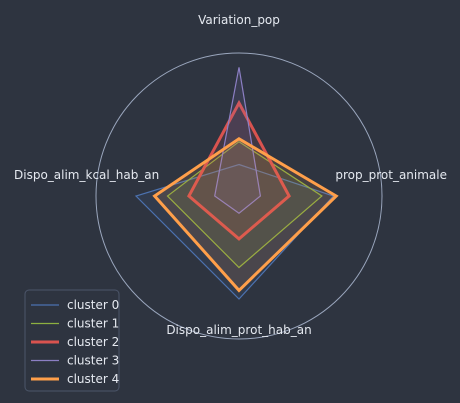 Image resolution: width=460 pixels, height=403 pixels. What do you see at coordinates (239, 20) in the screenshot?
I see `axis-label-variation-pop: Variation_pop` at bounding box center [239, 20].